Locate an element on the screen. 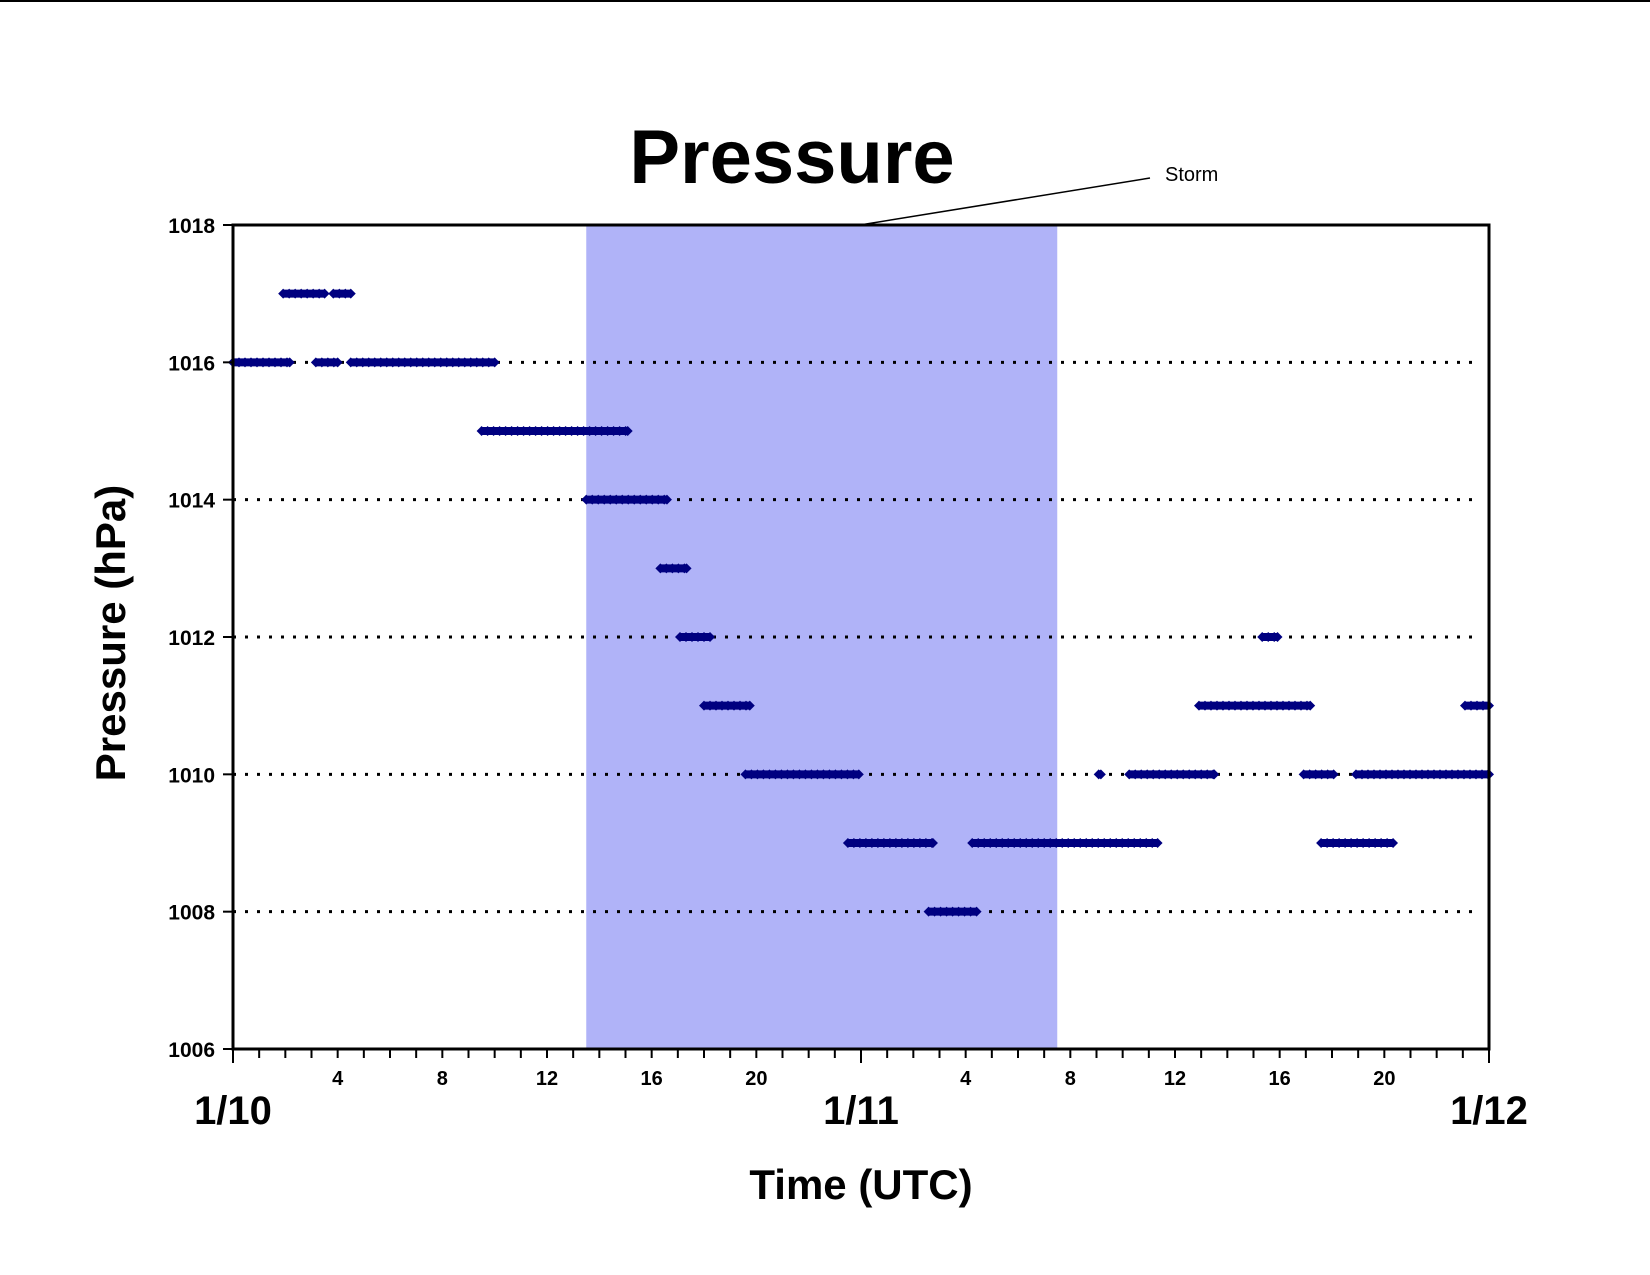 Image resolution: width=1650 pixels, height=1275 pixels. x-tick-label: 8 is located at coordinates (442, 1079).